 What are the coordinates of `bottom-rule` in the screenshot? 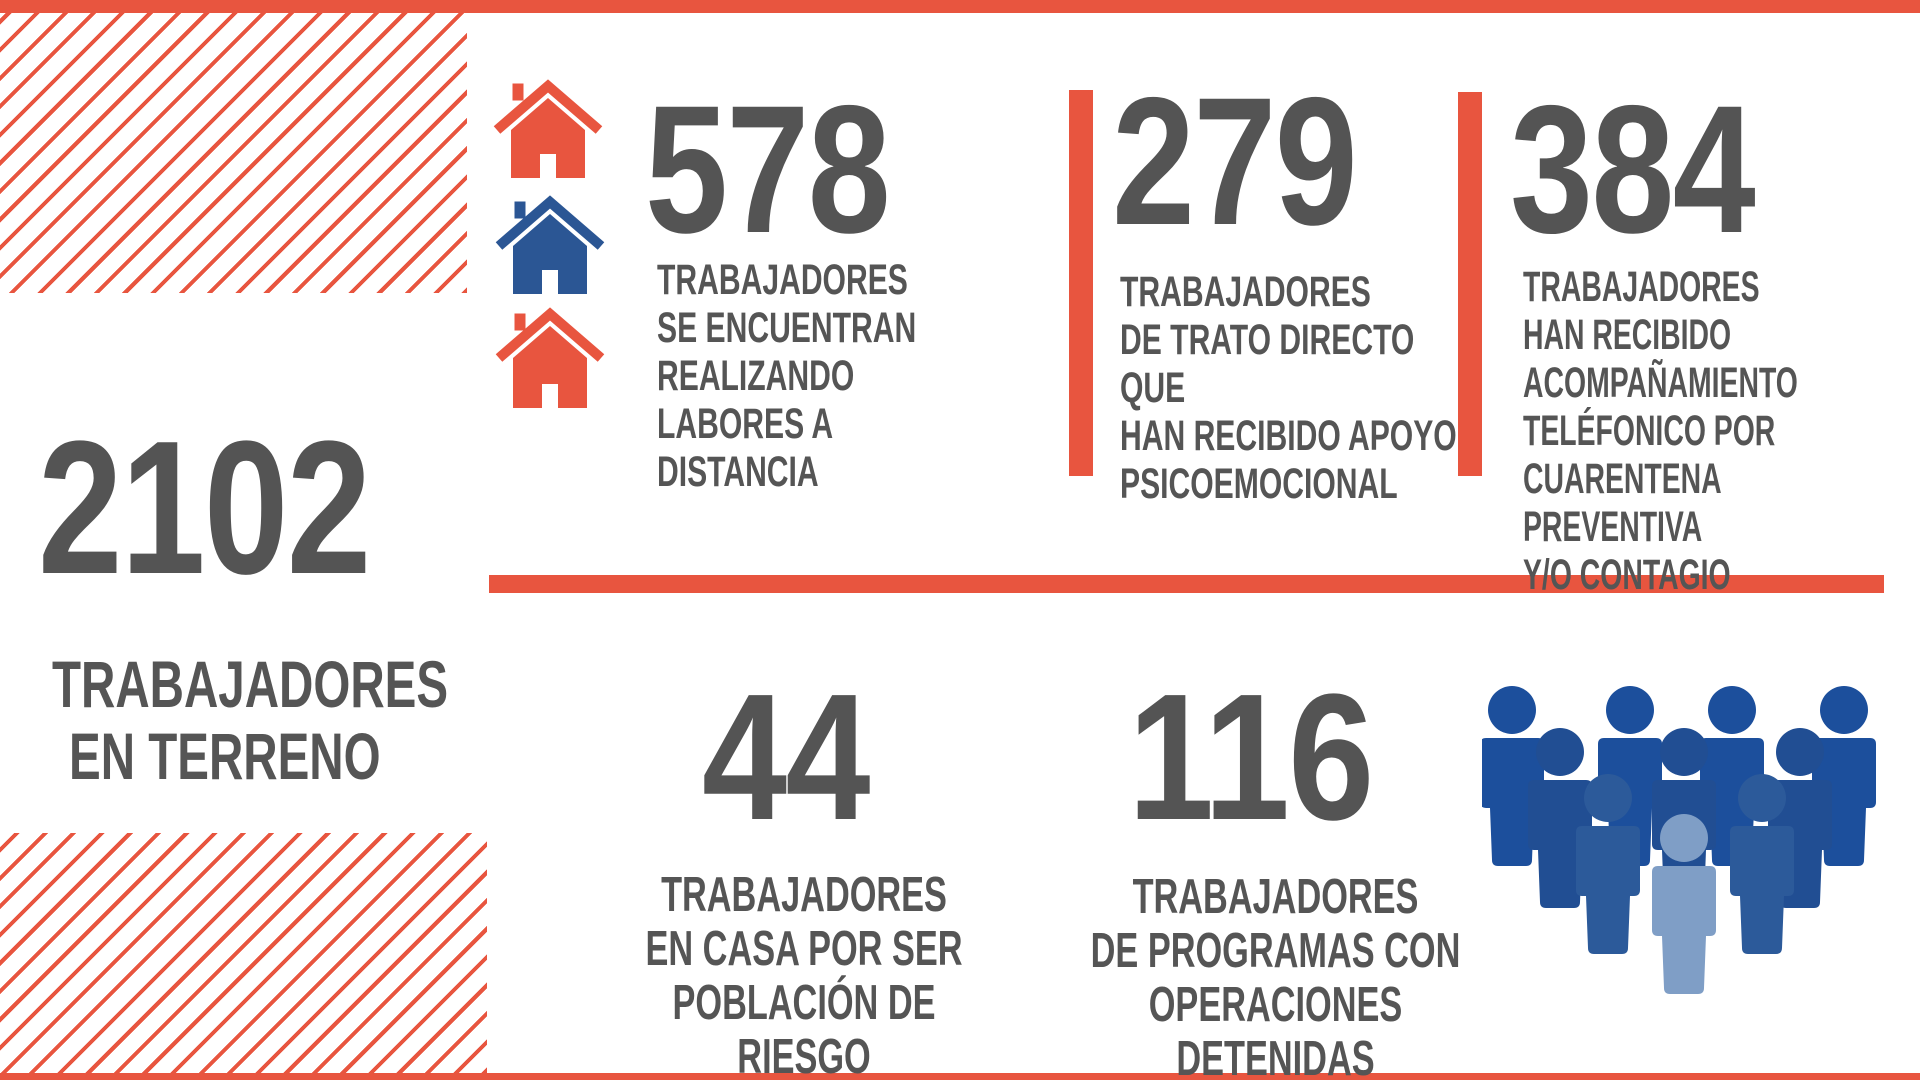 It's located at (960, 1076).